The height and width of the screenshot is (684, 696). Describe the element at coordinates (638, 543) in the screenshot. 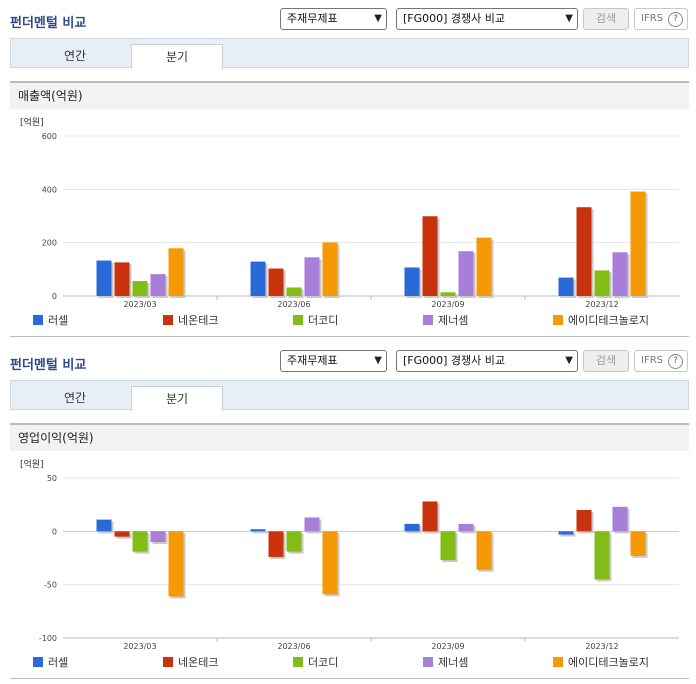

I see `bar-에이디테크놀로지-2023/12` at that location.